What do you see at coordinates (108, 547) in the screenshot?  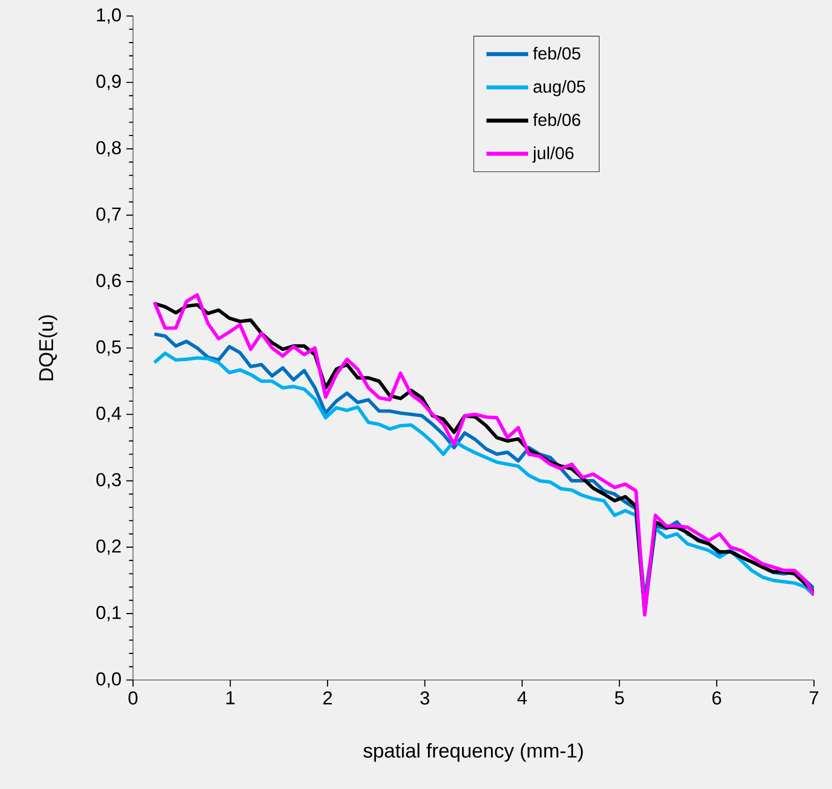 I see `y-tick-label: 0,2` at bounding box center [108, 547].